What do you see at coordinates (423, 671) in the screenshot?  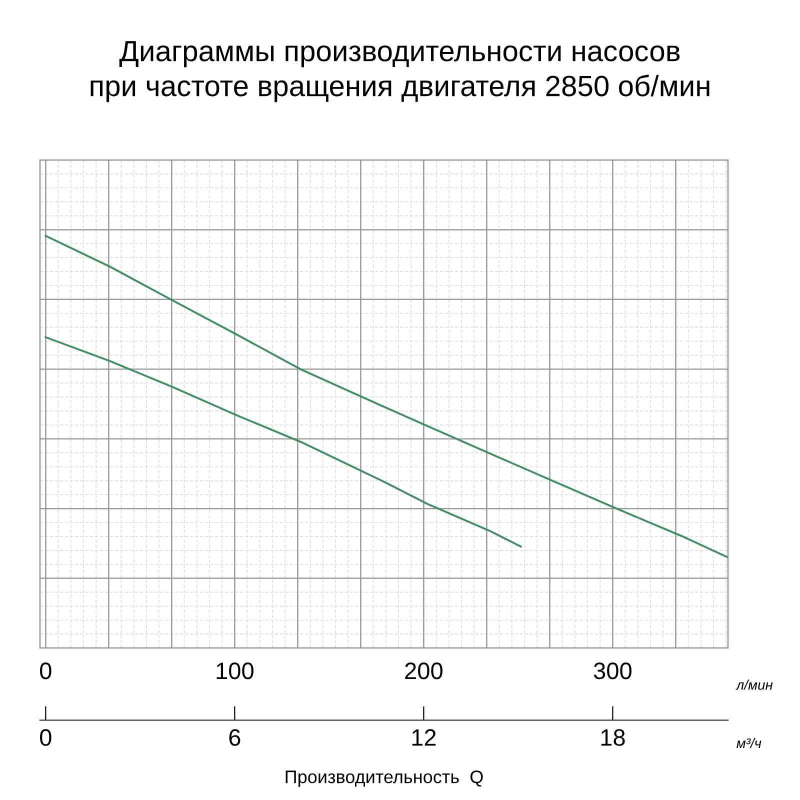 I see `x-tick-label: 200` at bounding box center [423, 671].